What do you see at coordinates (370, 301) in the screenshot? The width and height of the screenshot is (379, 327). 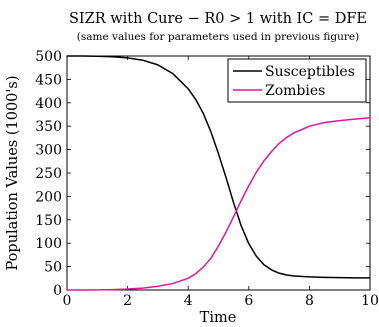 I see `x-tick-label: 10` at bounding box center [370, 301].